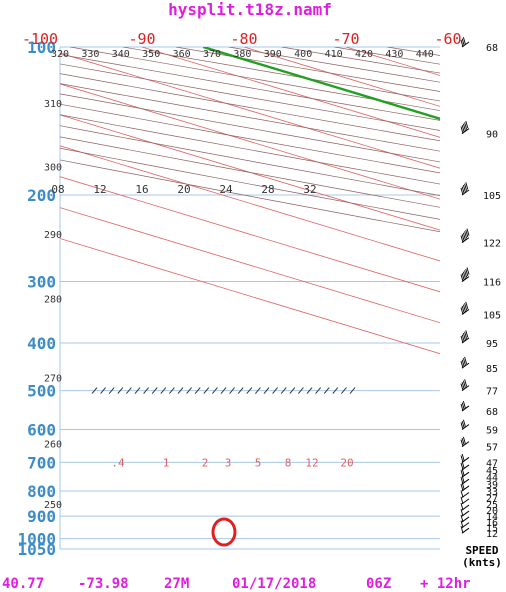 This screenshot has height=592, width=506. Describe the element at coordinates (228, 462) in the screenshot. I see `mixing-label-700: 3` at that location.